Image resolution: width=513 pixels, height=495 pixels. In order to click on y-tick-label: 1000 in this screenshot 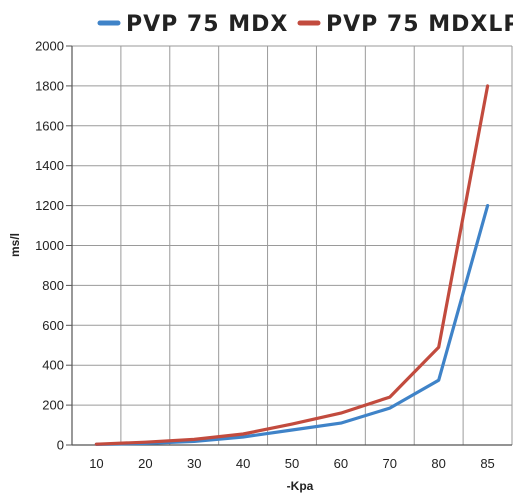, I will do `click(49, 245)`.